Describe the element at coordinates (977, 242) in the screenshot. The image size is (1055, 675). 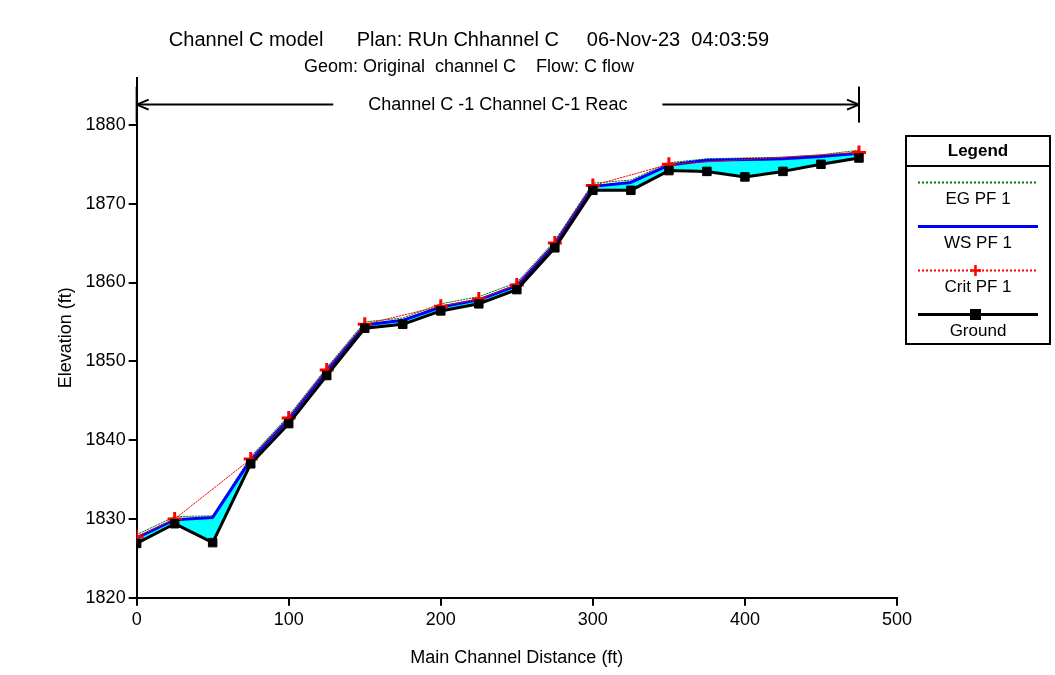
I see `legend-label: WS PF 1` at that location.